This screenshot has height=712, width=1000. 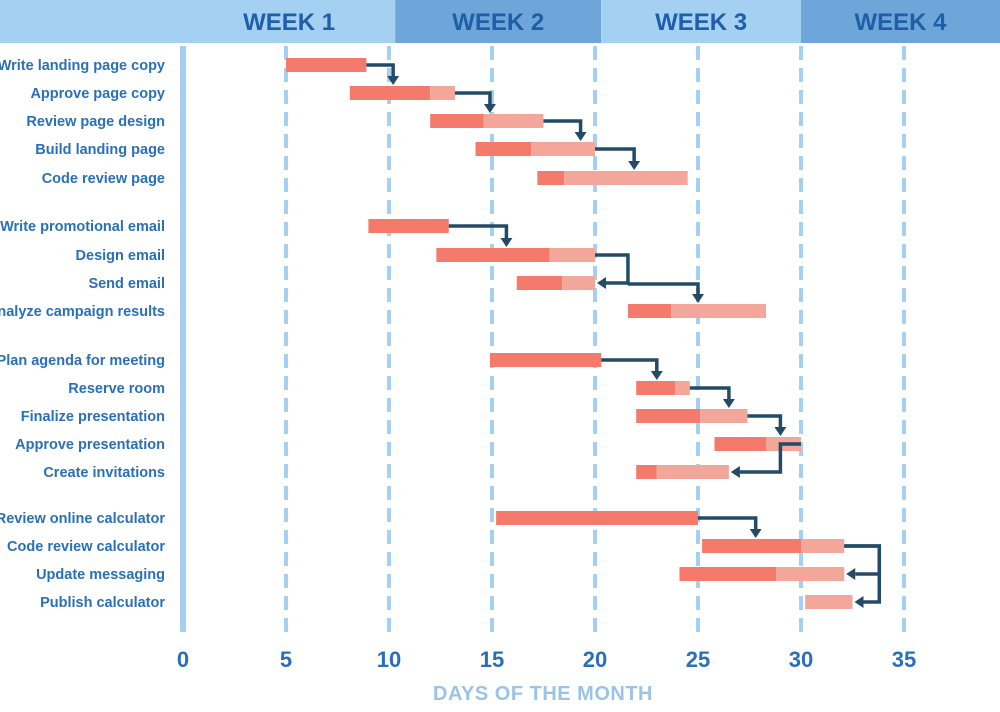 I want to click on task-label-approve-presentation: Approve presentation, so click(x=90, y=445).